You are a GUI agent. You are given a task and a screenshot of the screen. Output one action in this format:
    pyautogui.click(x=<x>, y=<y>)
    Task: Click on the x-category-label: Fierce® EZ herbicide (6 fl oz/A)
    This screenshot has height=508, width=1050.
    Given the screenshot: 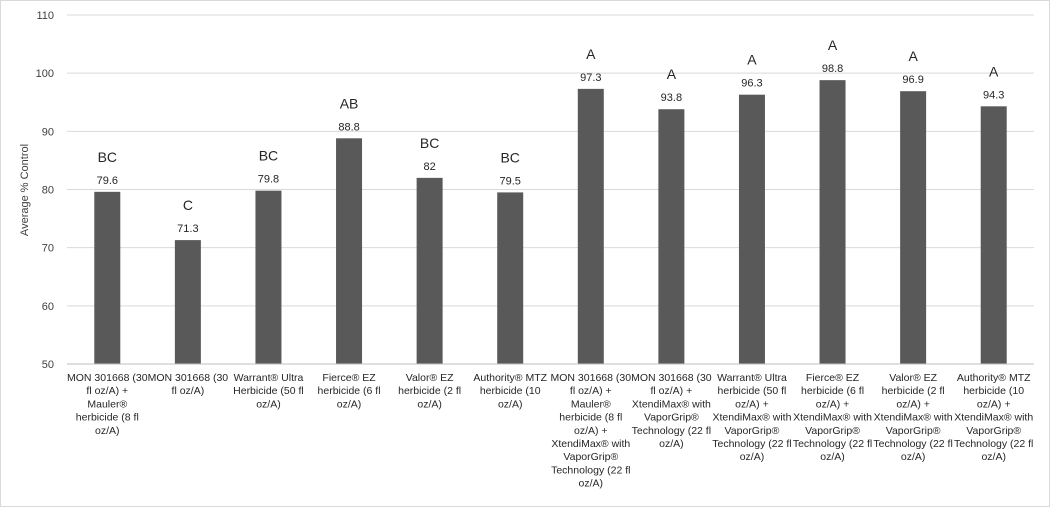 What is the action you would take?
    pyautogui.click(x=349, y=391)
    